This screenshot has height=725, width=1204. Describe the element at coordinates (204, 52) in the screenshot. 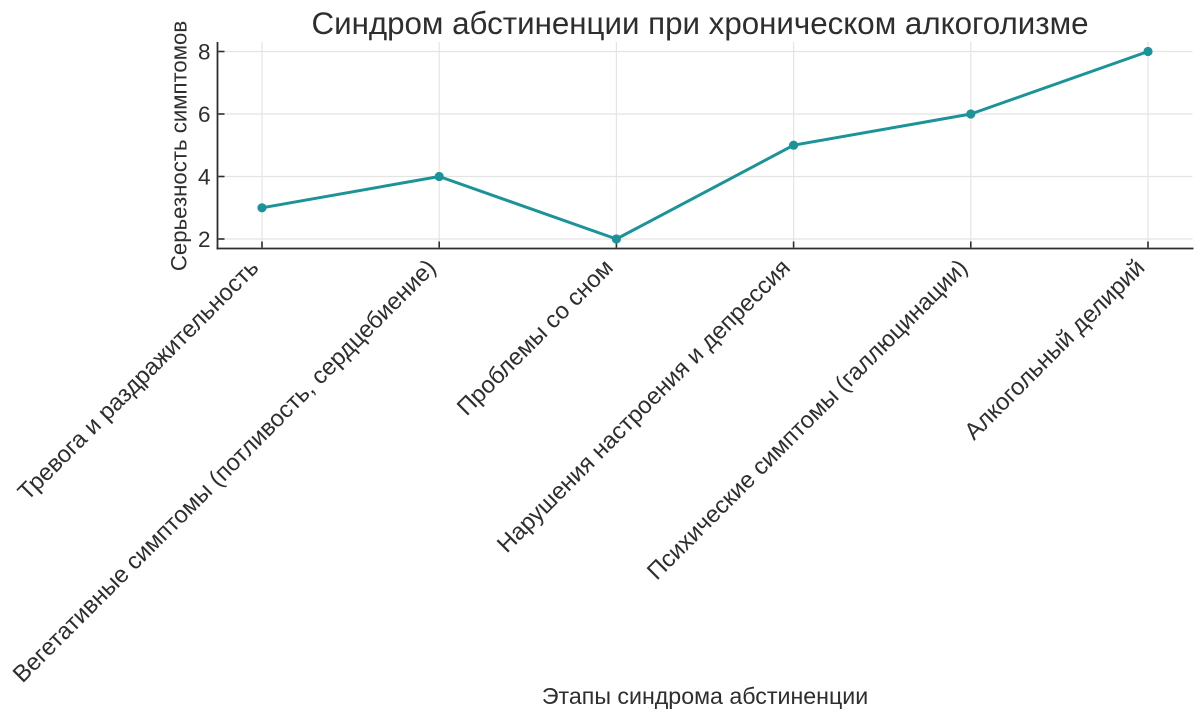

I see `svg-text: 8` at that location.